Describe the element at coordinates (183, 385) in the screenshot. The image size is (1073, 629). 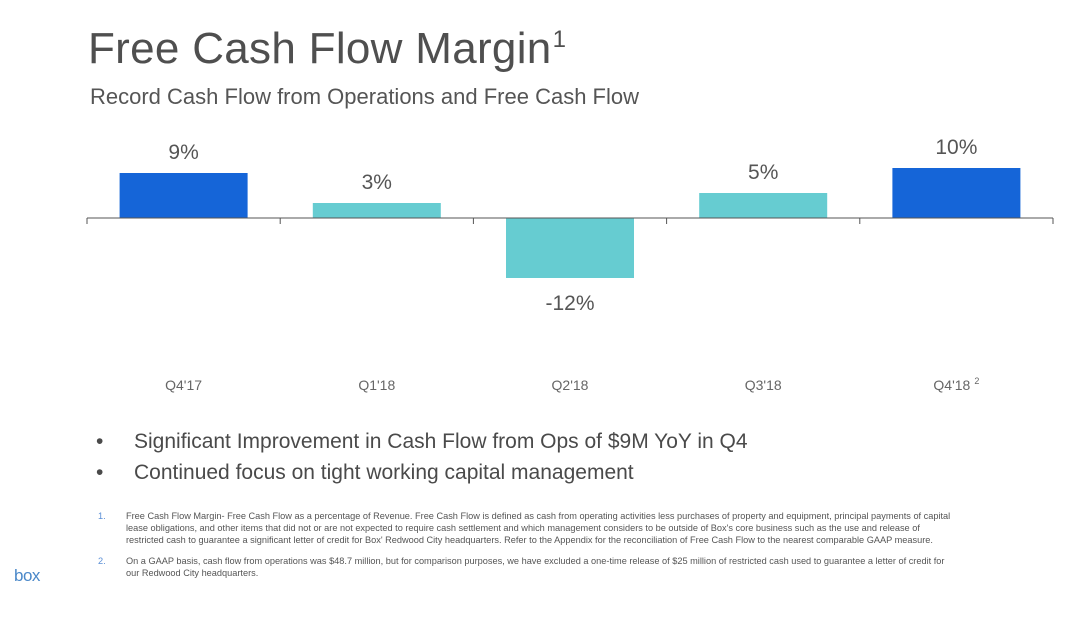
I see `x-tick-label: Q4'17` at that location.